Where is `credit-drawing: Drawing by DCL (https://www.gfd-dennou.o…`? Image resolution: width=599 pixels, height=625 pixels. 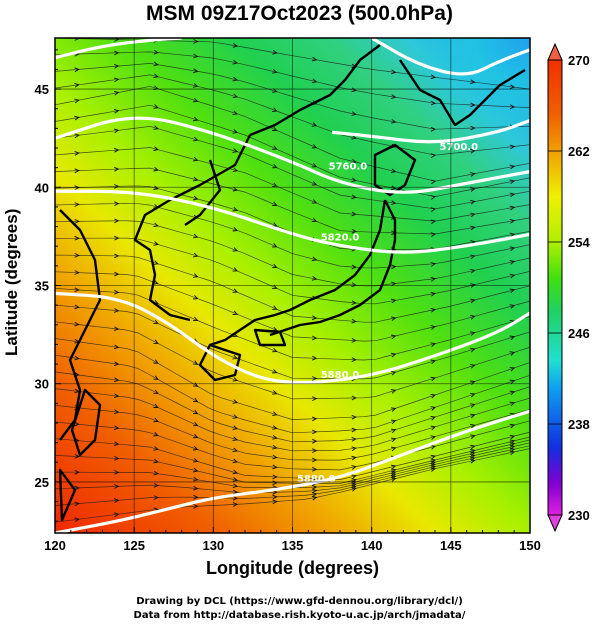 credit-drawing: Drawing by DCL (https://www.gfd-dennou.o… is located at coordinates (299, 601).